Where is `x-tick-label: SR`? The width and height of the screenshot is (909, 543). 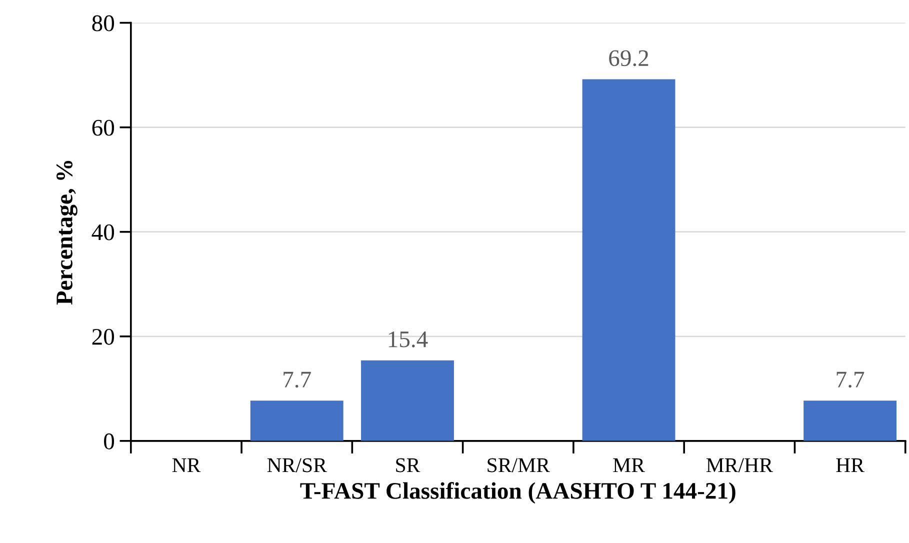 x-tick-label: SR is located at coordinates (408, 465).